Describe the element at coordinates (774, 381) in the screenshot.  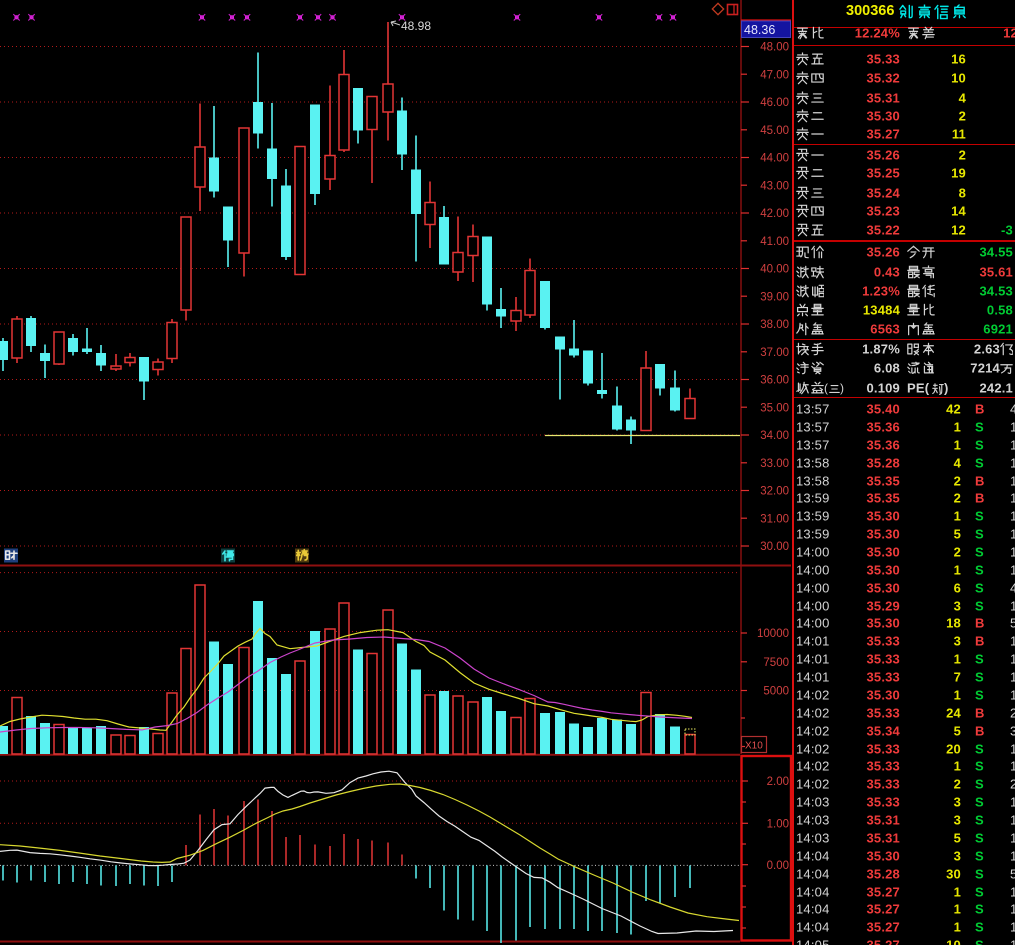
I see `svg-text: 36.00` at that location.